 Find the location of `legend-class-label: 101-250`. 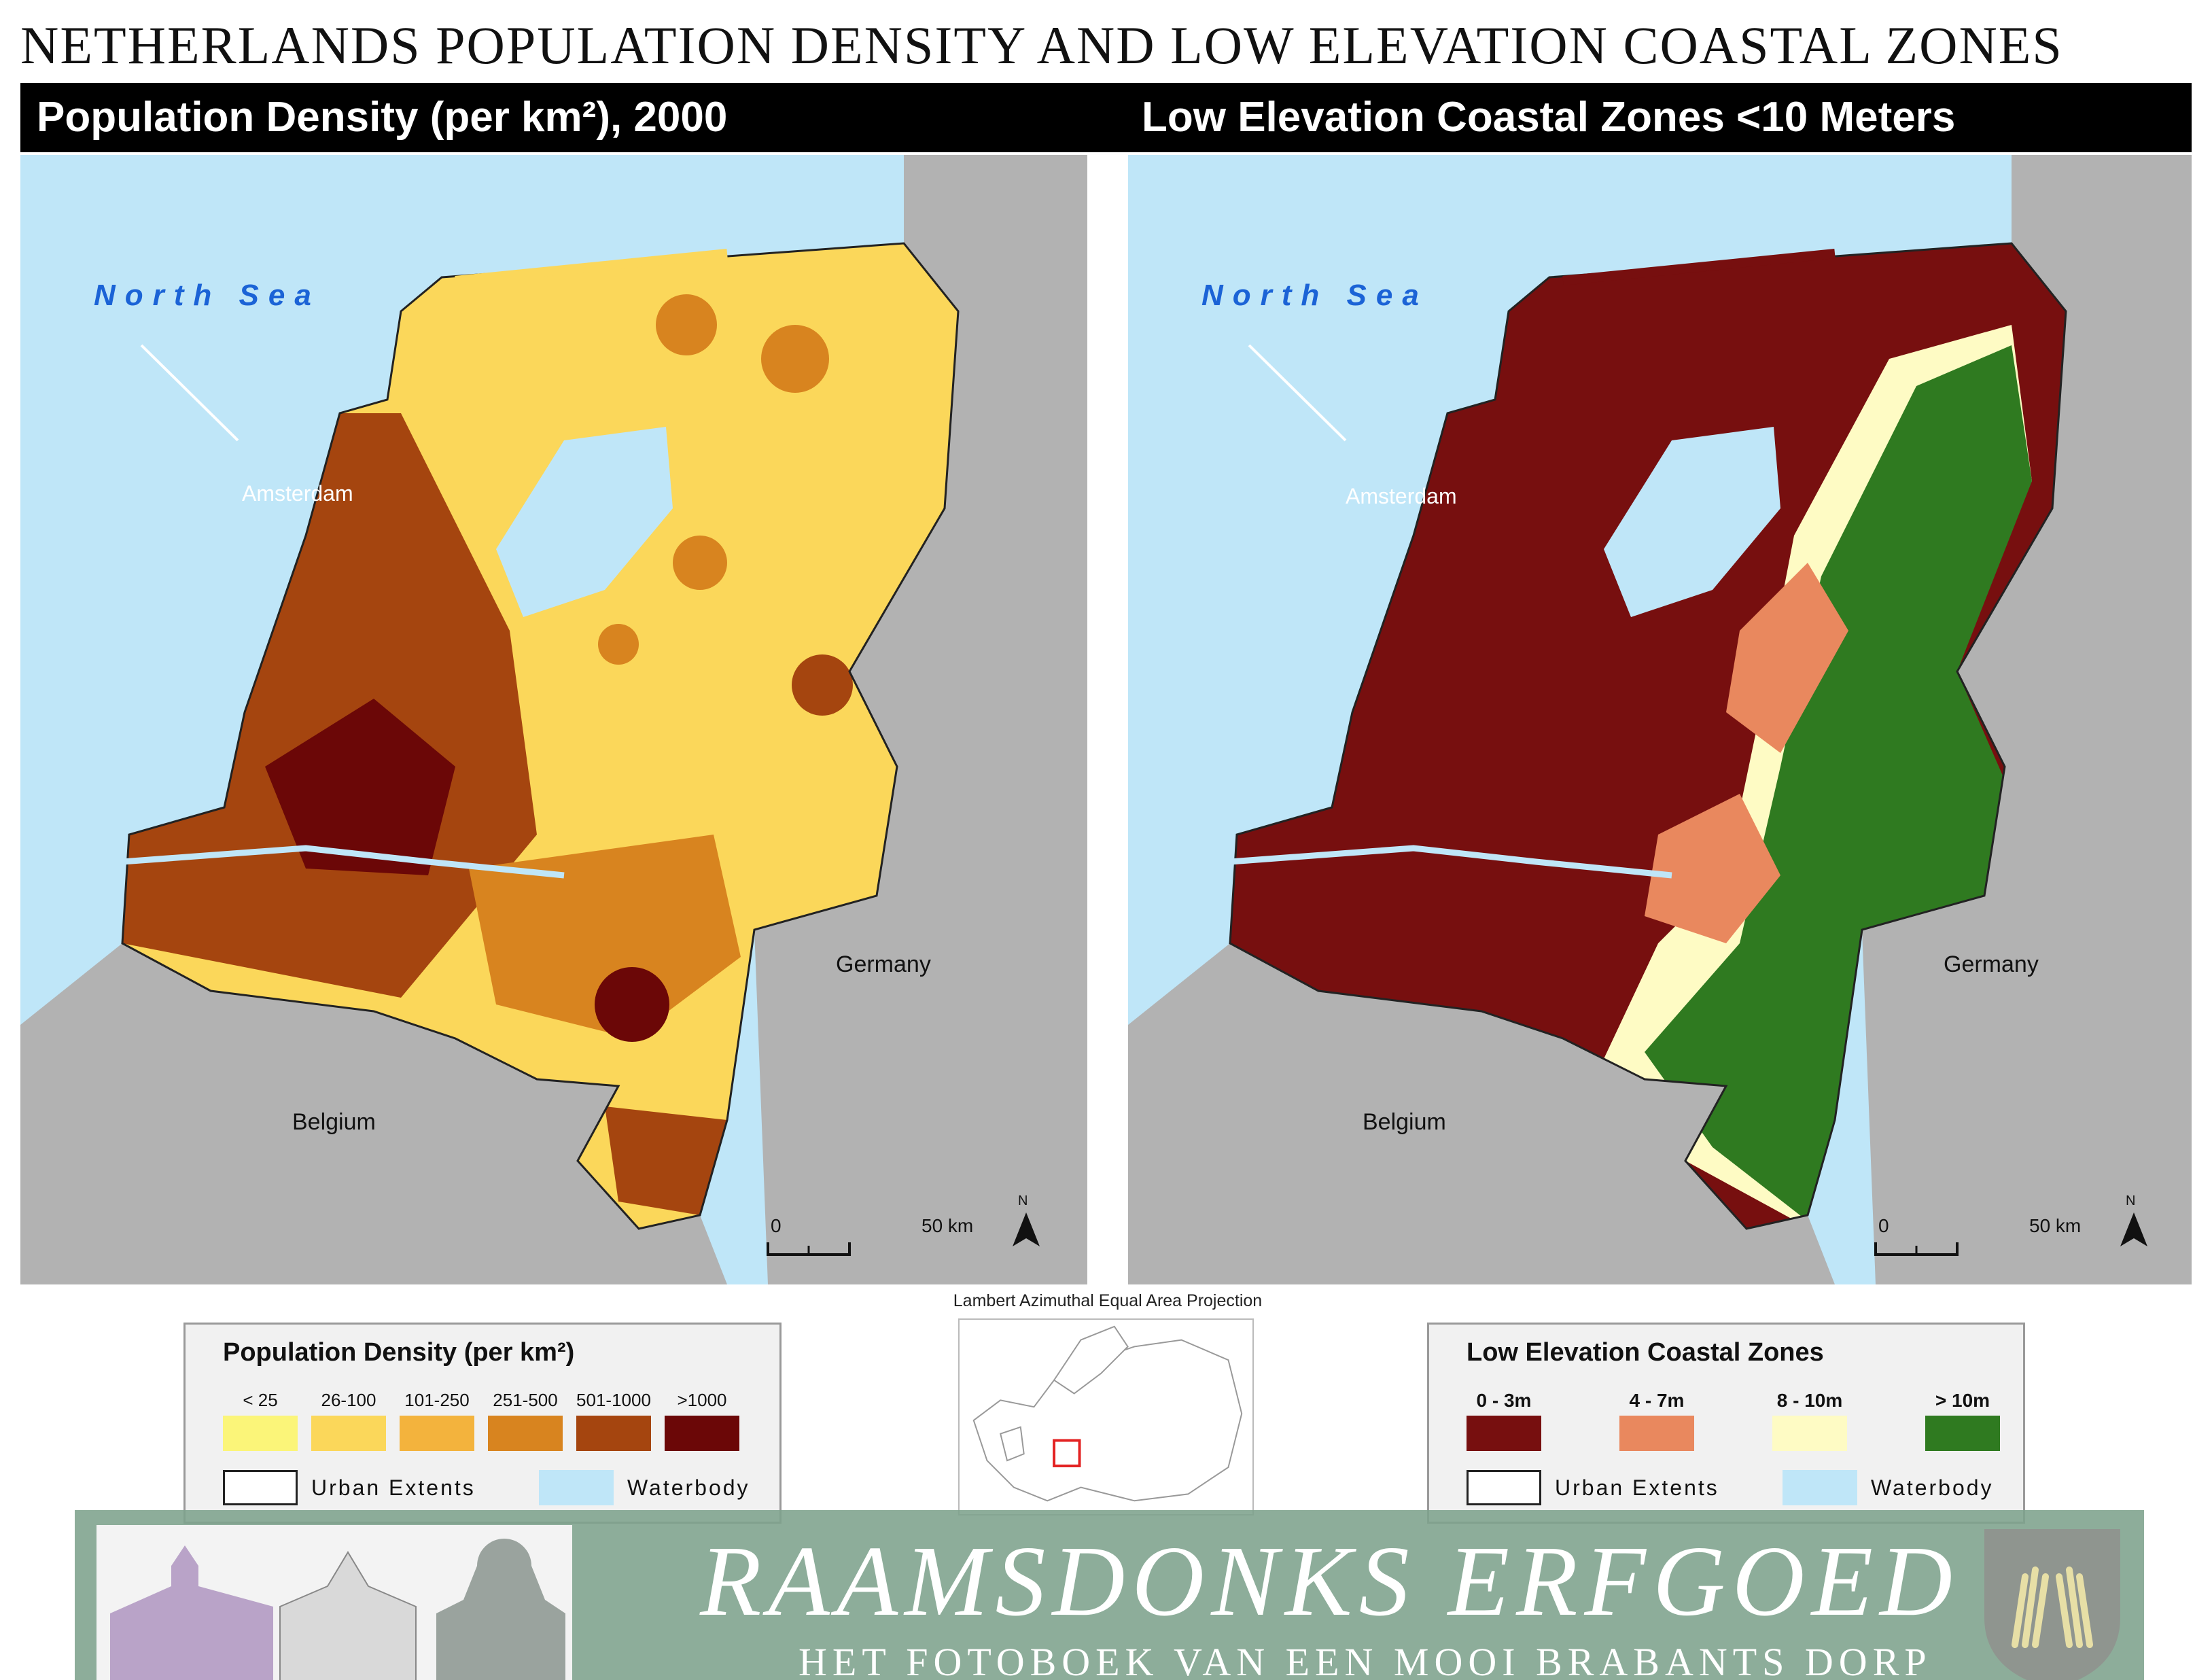

legend-class-label: 101-250 is located at coordinates (437, 1400).